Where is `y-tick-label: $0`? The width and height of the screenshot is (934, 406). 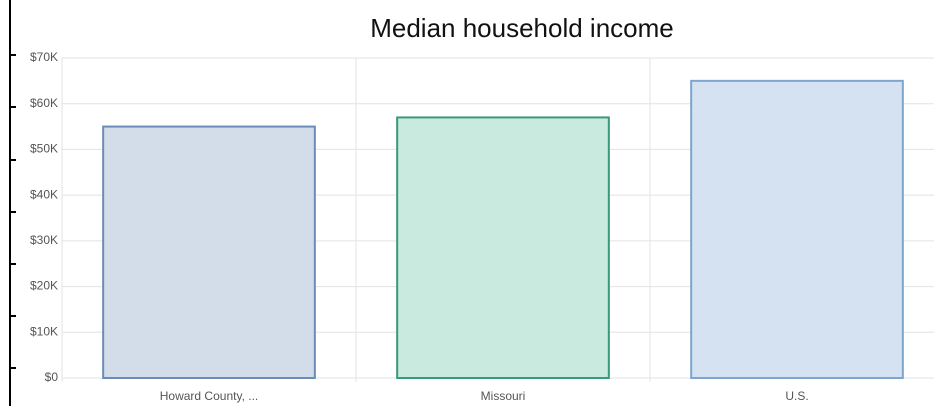
y-tick-label: $0 is located at coordinates (52, 377).